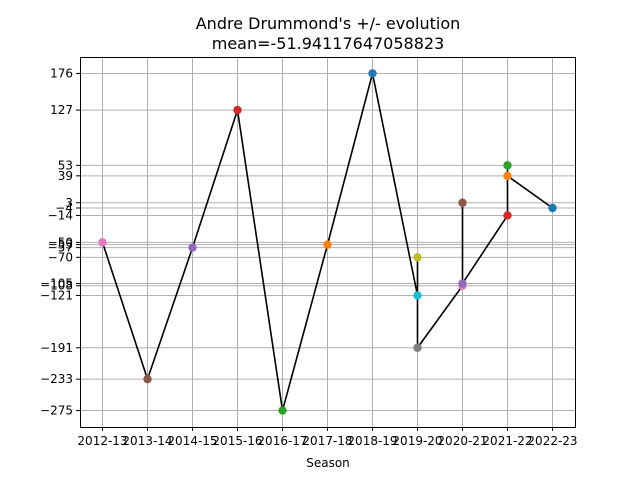 The width and height of the screenshot is (640, 480). Describe the element at coordinates (328, 463) in the screenshot. I see `x-axis-label: Season` at that location.